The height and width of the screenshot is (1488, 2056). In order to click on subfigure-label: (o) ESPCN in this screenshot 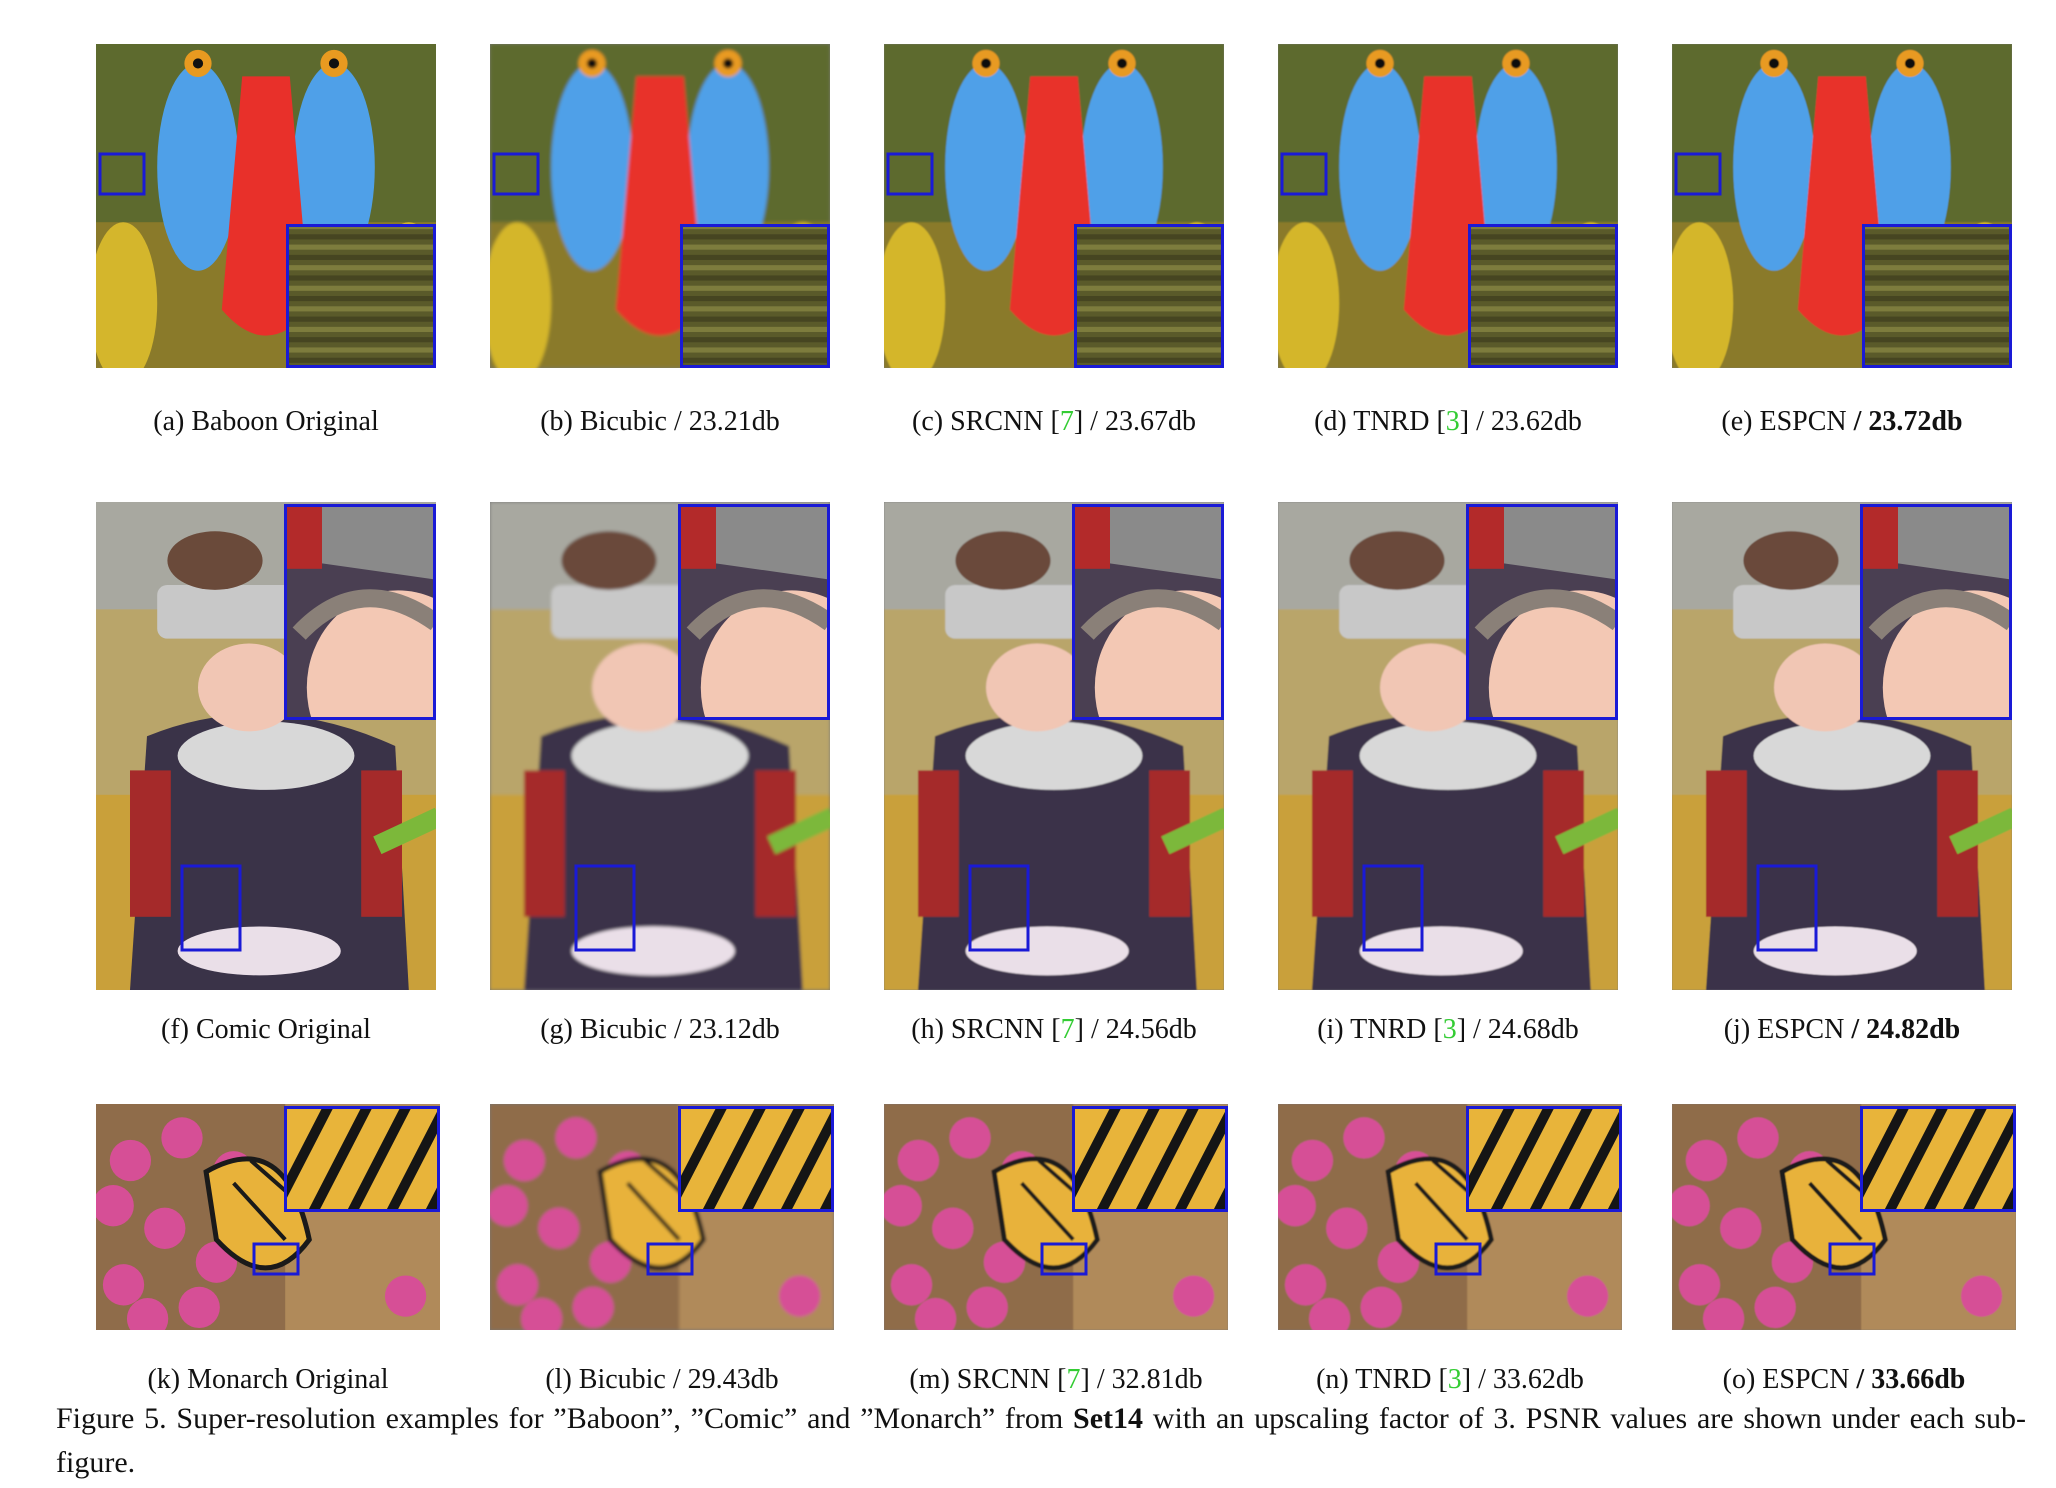, I will do `click(1786, 1379)`.